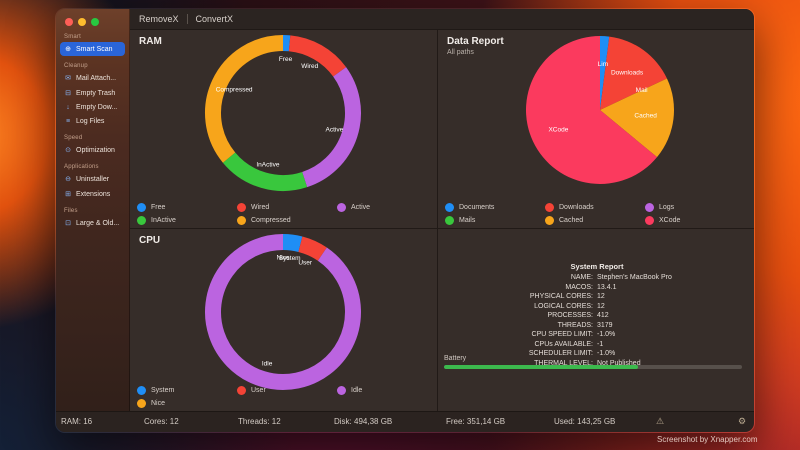 This screenshot has height=450, width=800. I want to click on svg-text: User, so click(305, 263).